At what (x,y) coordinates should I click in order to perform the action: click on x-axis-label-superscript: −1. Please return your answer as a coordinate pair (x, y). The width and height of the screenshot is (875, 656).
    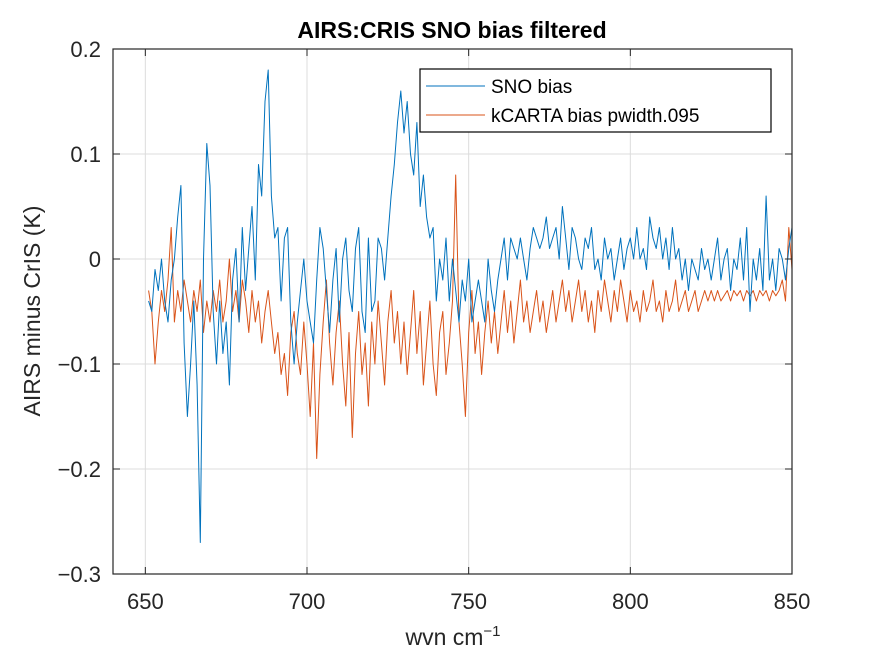
    Looking at the image, I should click on (491, 631).